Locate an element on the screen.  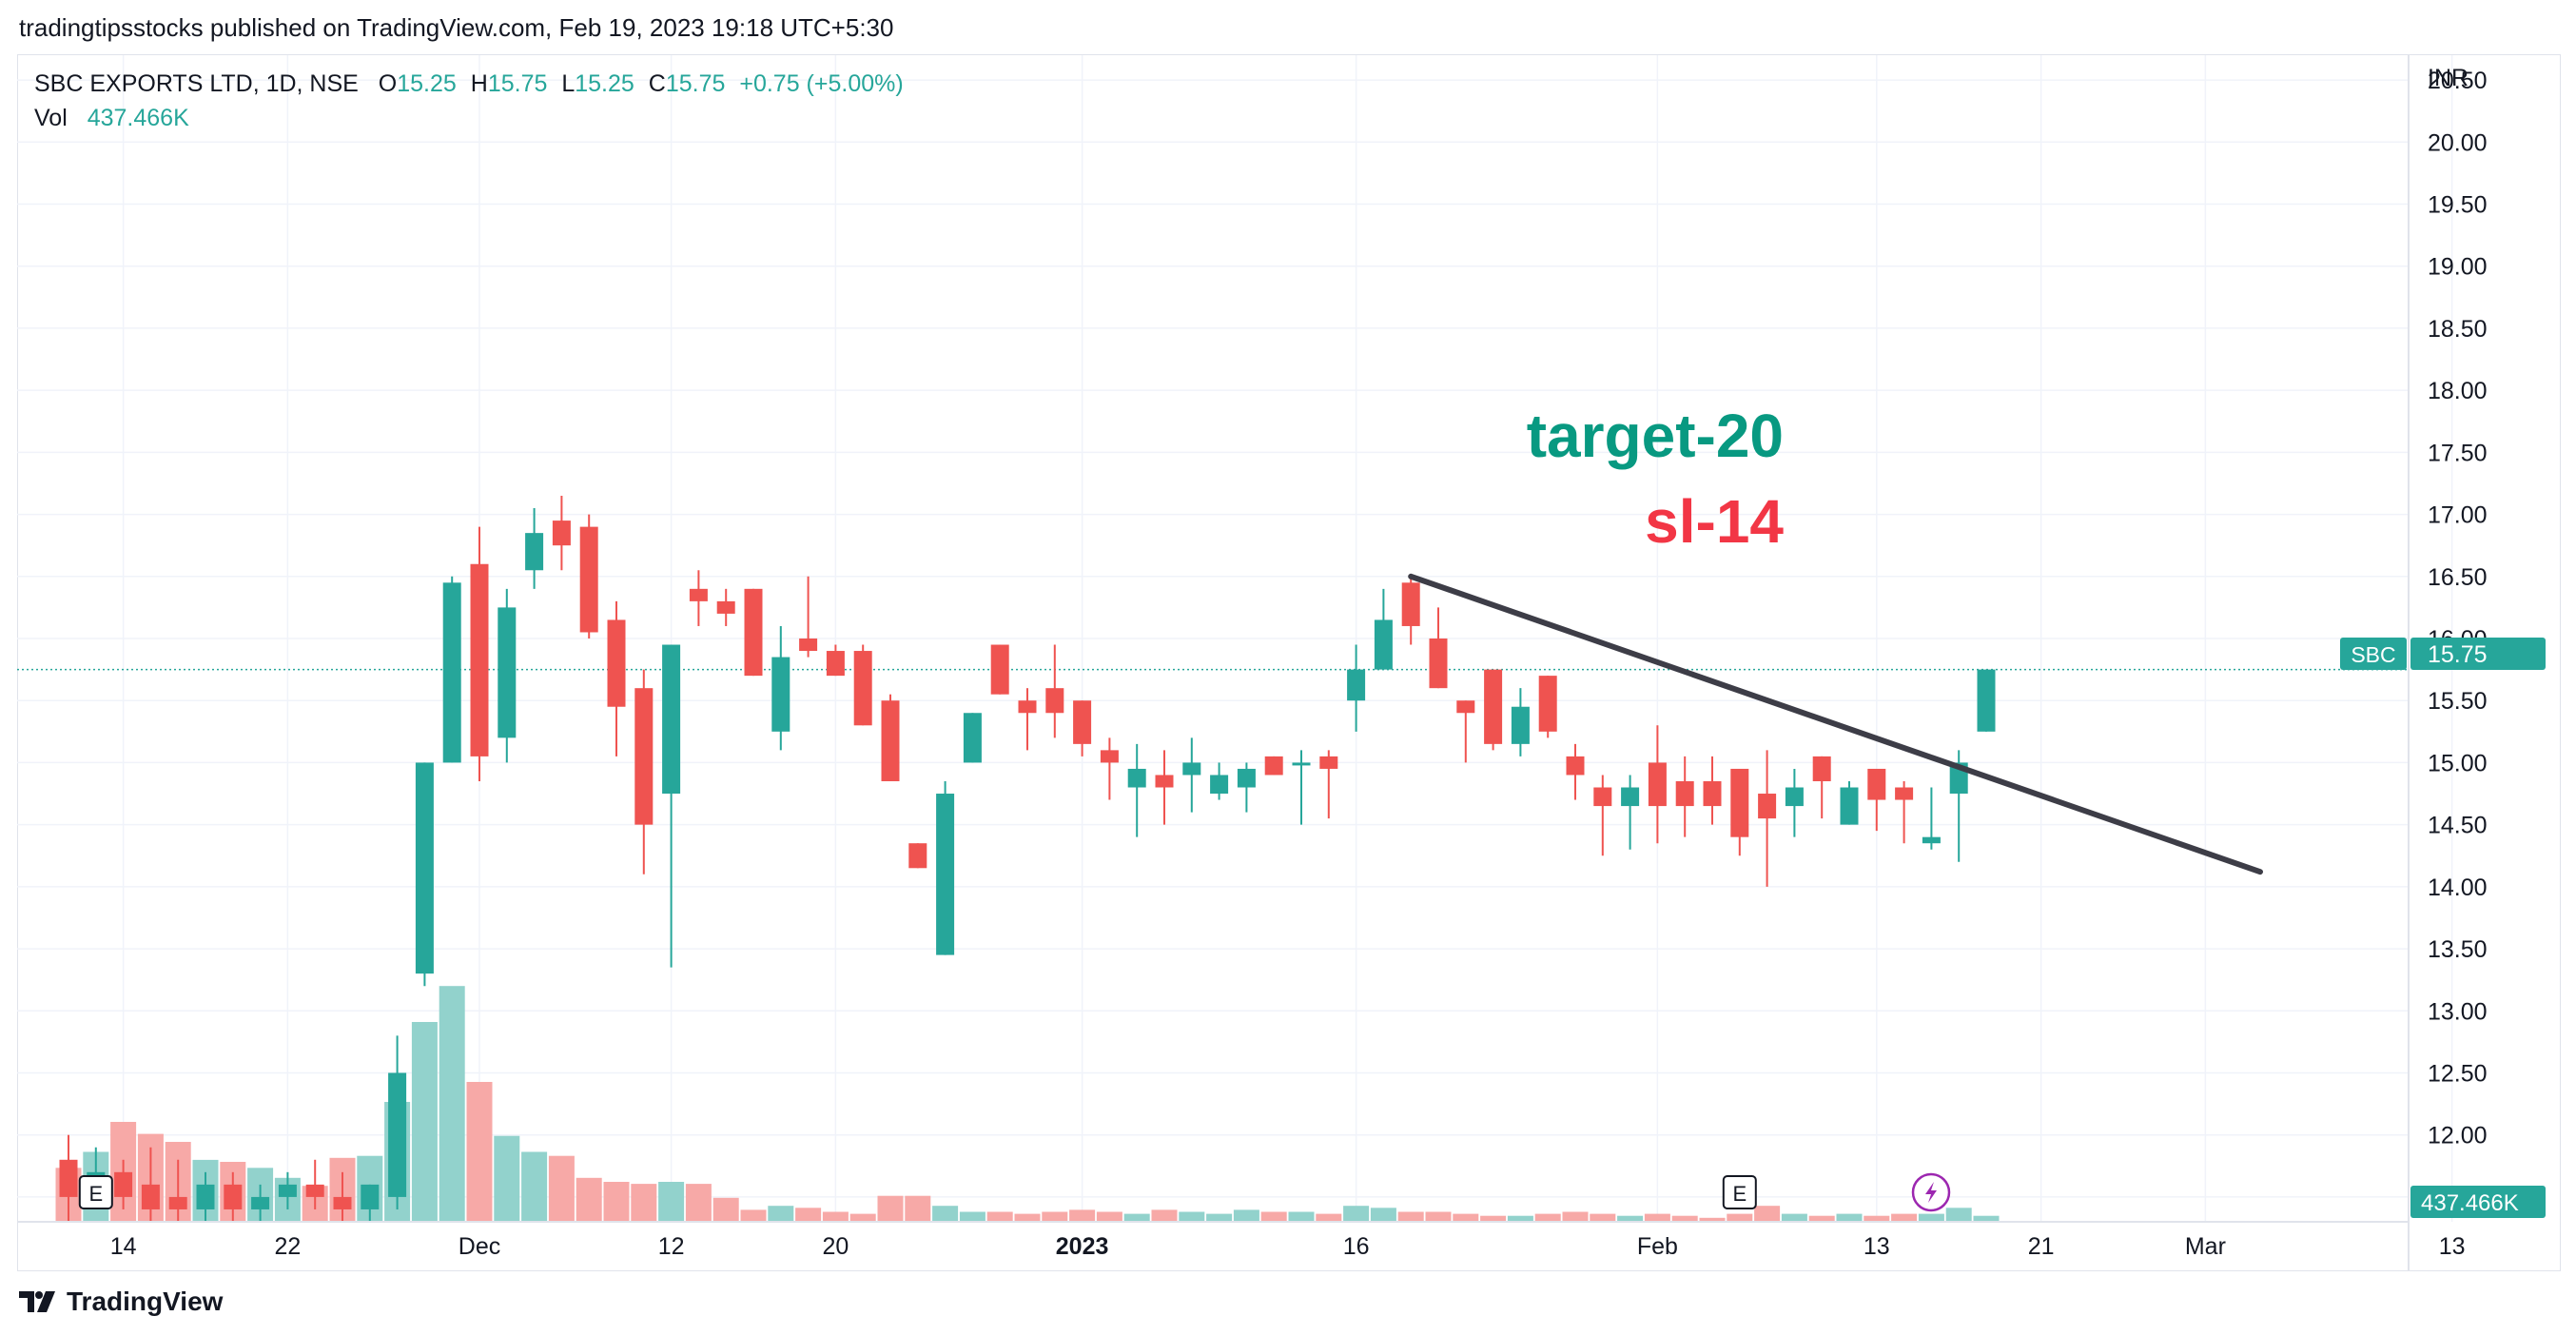
price-badges: SBC 15.75 437.466K is located at coordinates (2443, 928).